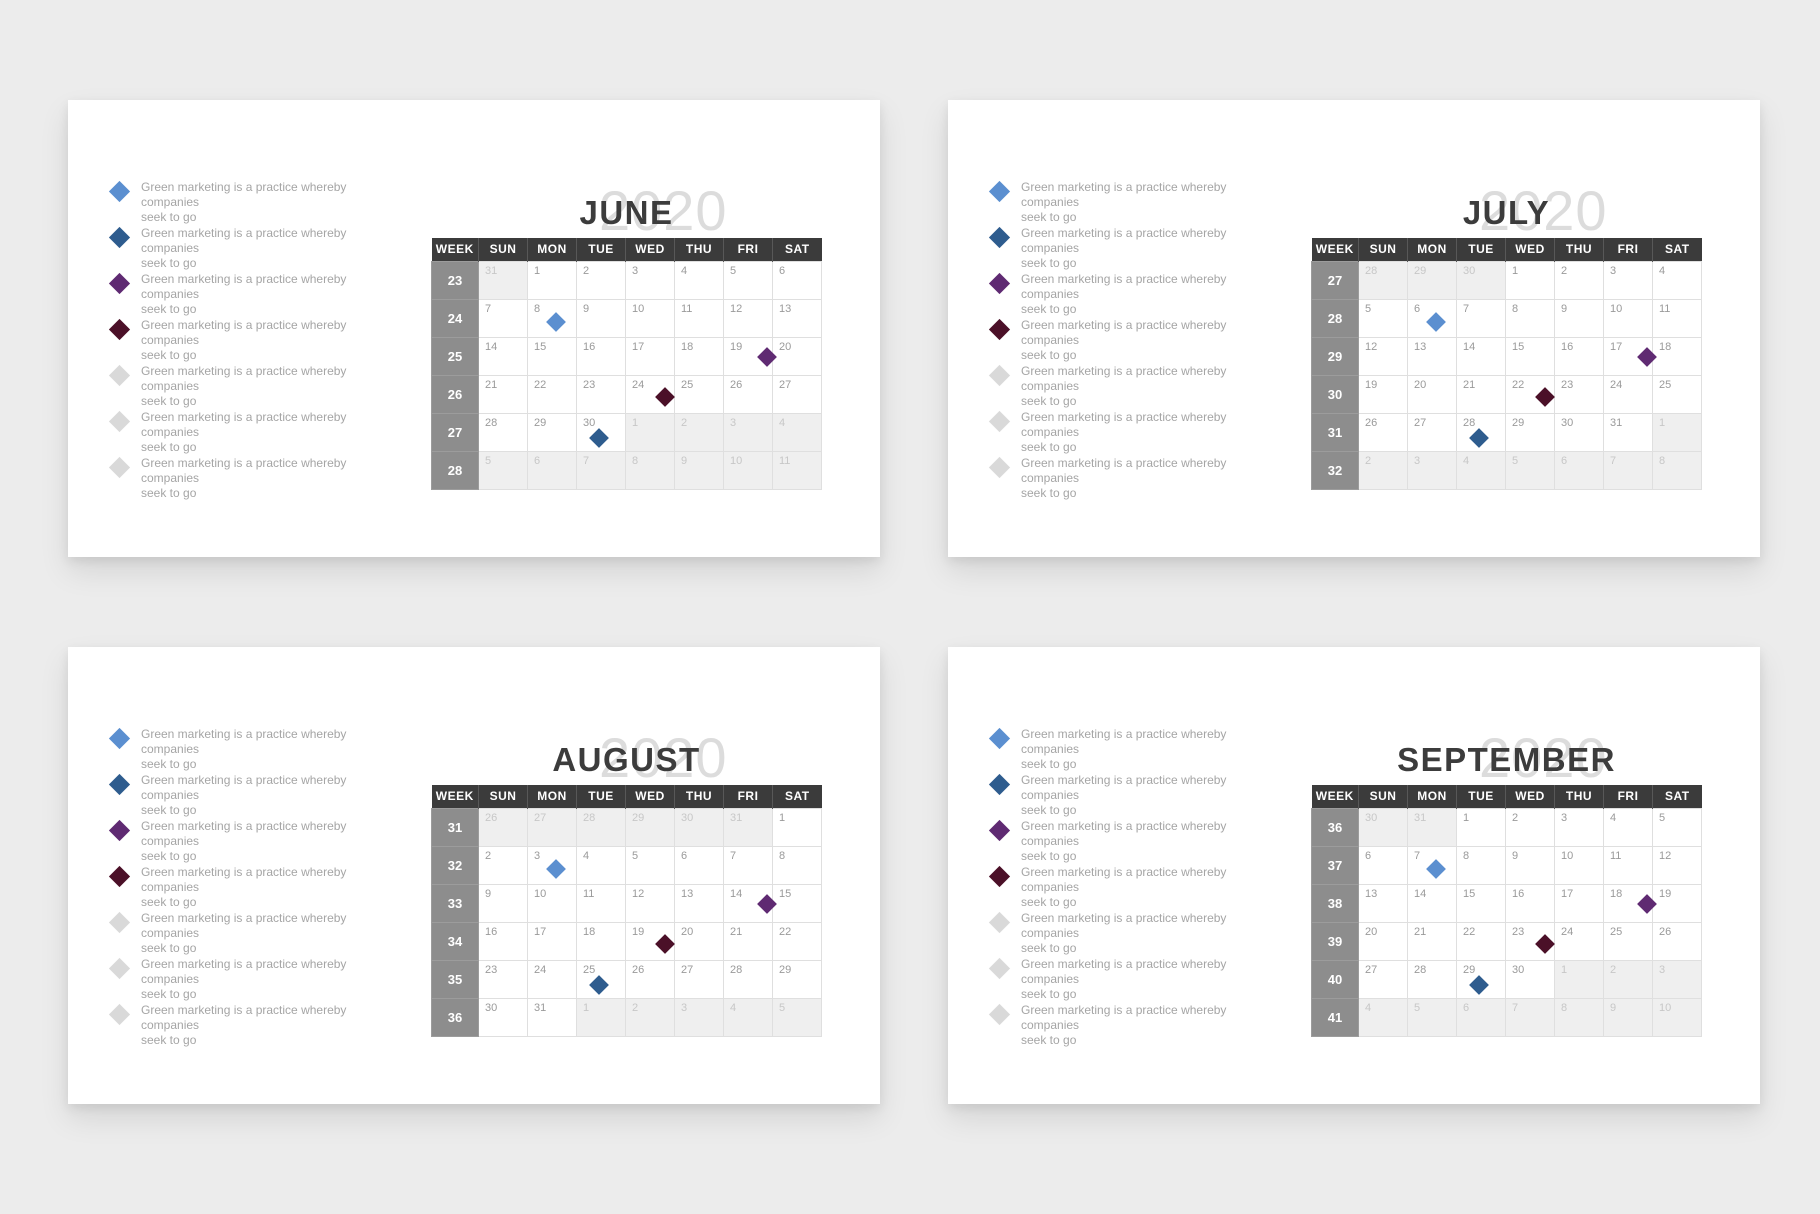 This screenshot has width=1820, height=1214. I want to click on day-cell: 31, so click(1628, 432).